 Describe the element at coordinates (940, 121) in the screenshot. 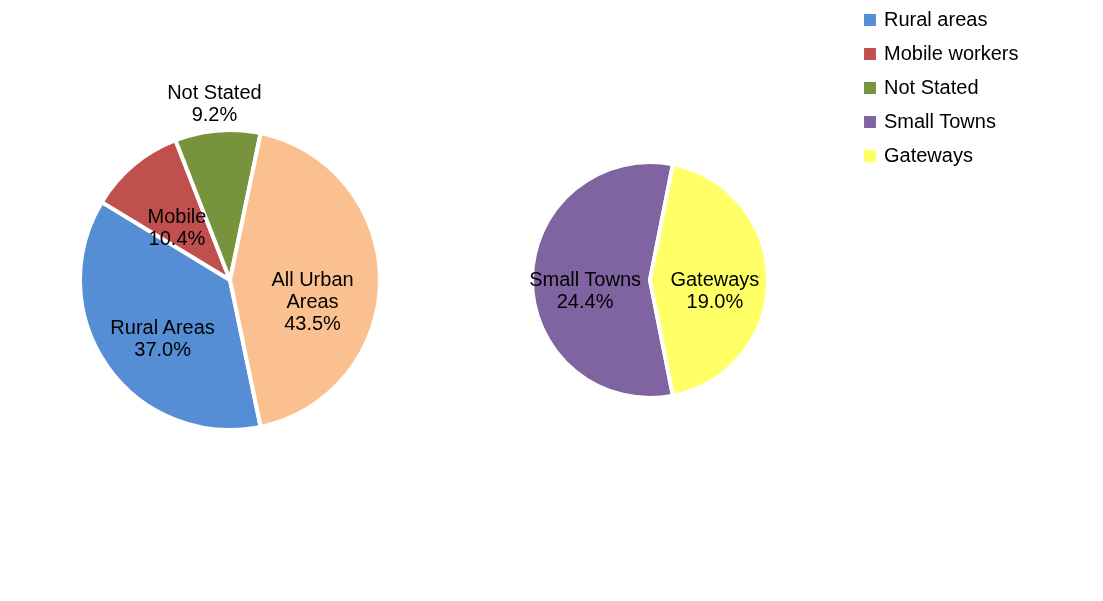

I see `legend-label: Small Towns` at that location.